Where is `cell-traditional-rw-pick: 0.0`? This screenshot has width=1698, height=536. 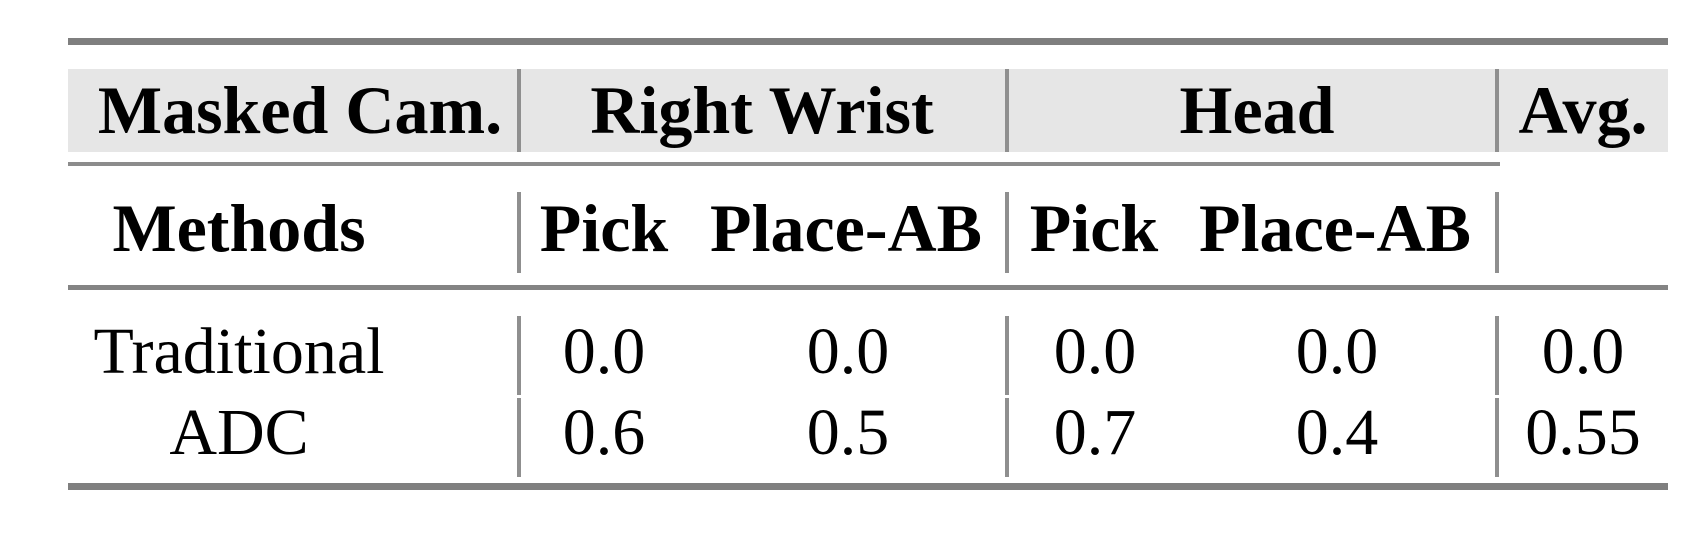
cell-traditional-rw-pick: 0.0 is located at coordinates (604, 351).